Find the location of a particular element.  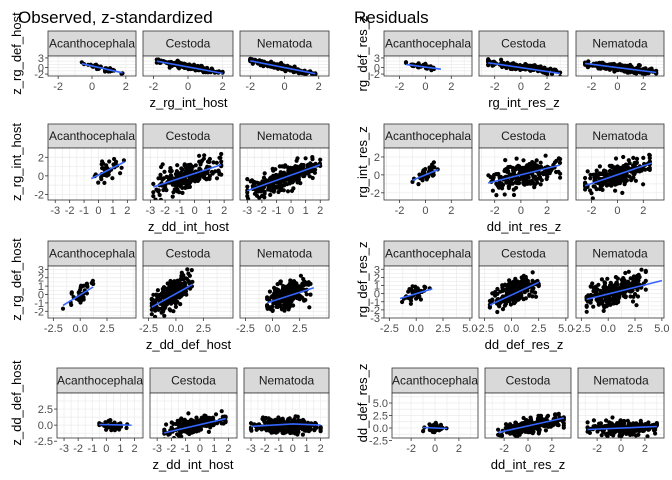

right-figure-title: Residuals is located at coordinates (391, 17).